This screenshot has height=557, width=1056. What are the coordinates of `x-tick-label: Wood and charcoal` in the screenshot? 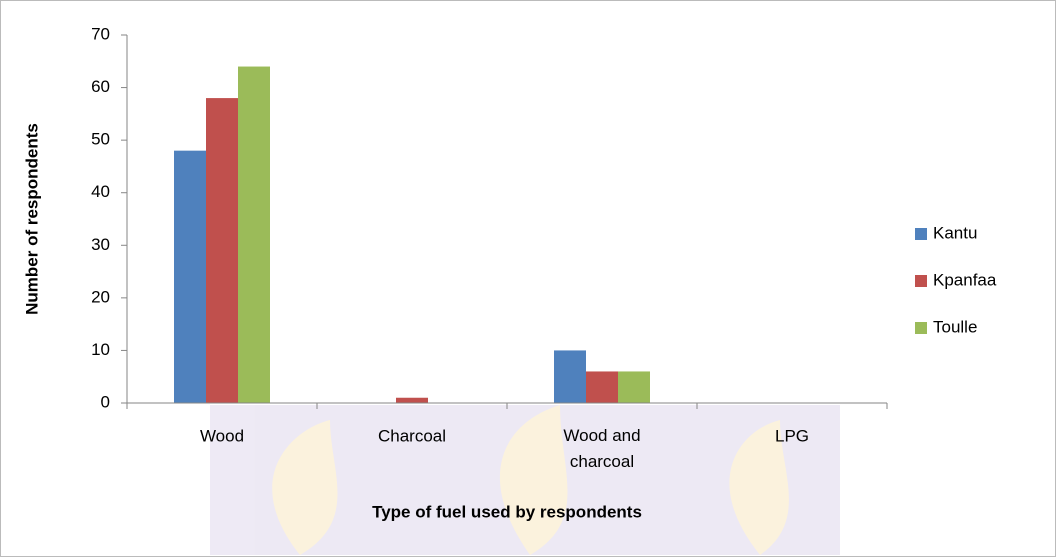 It's located at (601, 448).